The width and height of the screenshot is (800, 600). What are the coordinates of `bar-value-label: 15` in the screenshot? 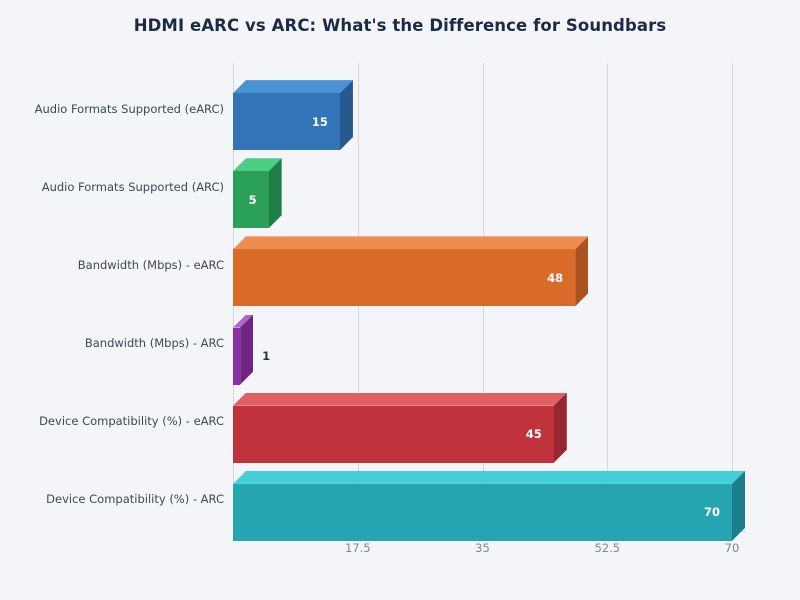 It's located at (319, 121).